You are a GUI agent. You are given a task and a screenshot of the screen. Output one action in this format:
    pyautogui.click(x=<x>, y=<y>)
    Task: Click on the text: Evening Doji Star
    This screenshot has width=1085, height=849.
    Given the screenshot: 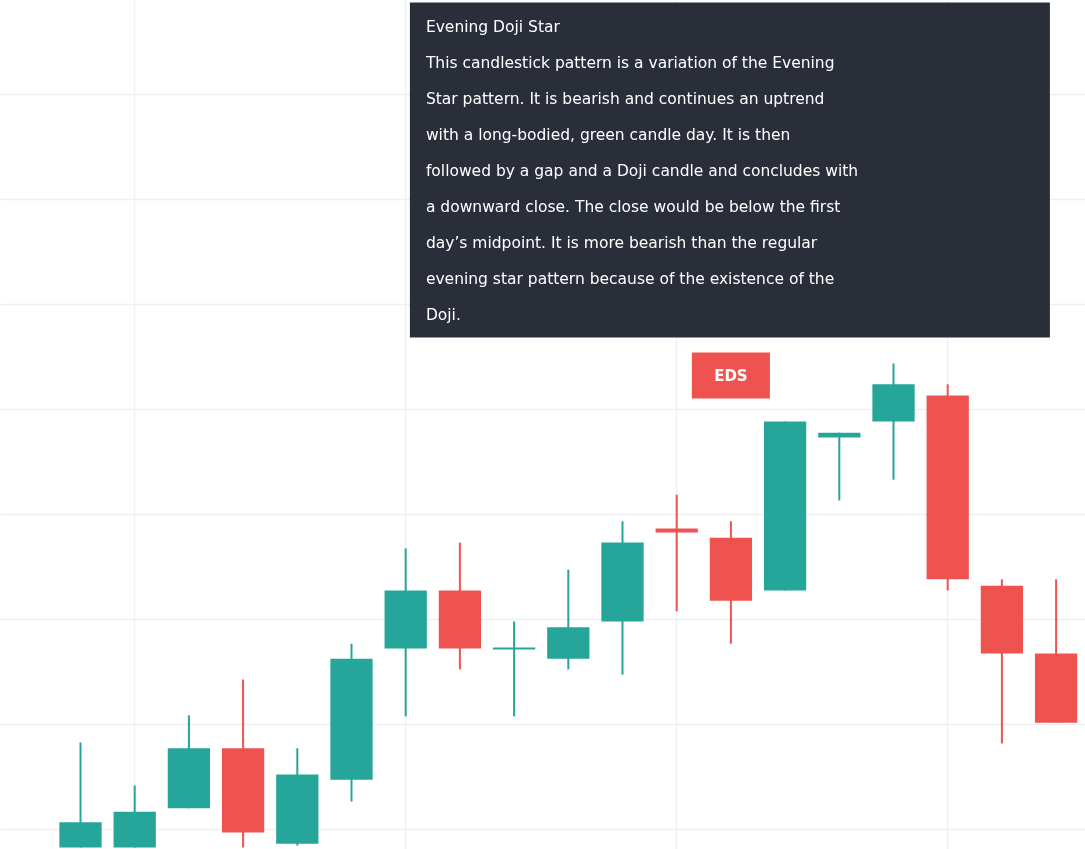 What is the action you would take?
    pyautogui.click(x=493, y=26)
    